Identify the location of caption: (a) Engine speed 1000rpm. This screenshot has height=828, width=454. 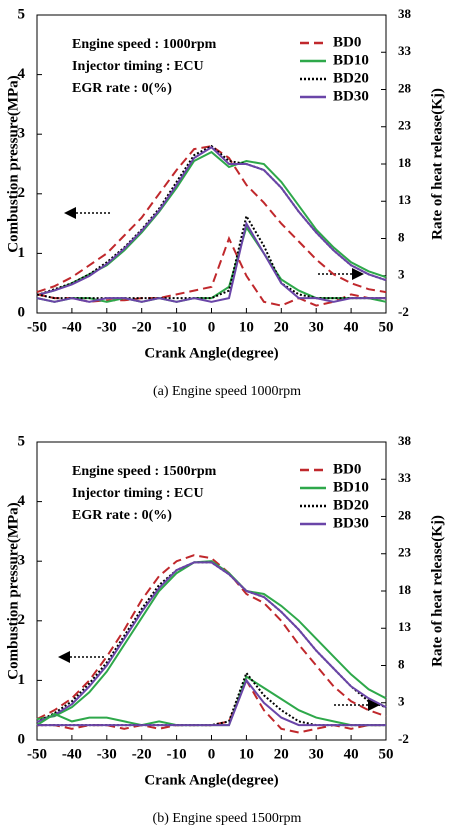
(227, 391).